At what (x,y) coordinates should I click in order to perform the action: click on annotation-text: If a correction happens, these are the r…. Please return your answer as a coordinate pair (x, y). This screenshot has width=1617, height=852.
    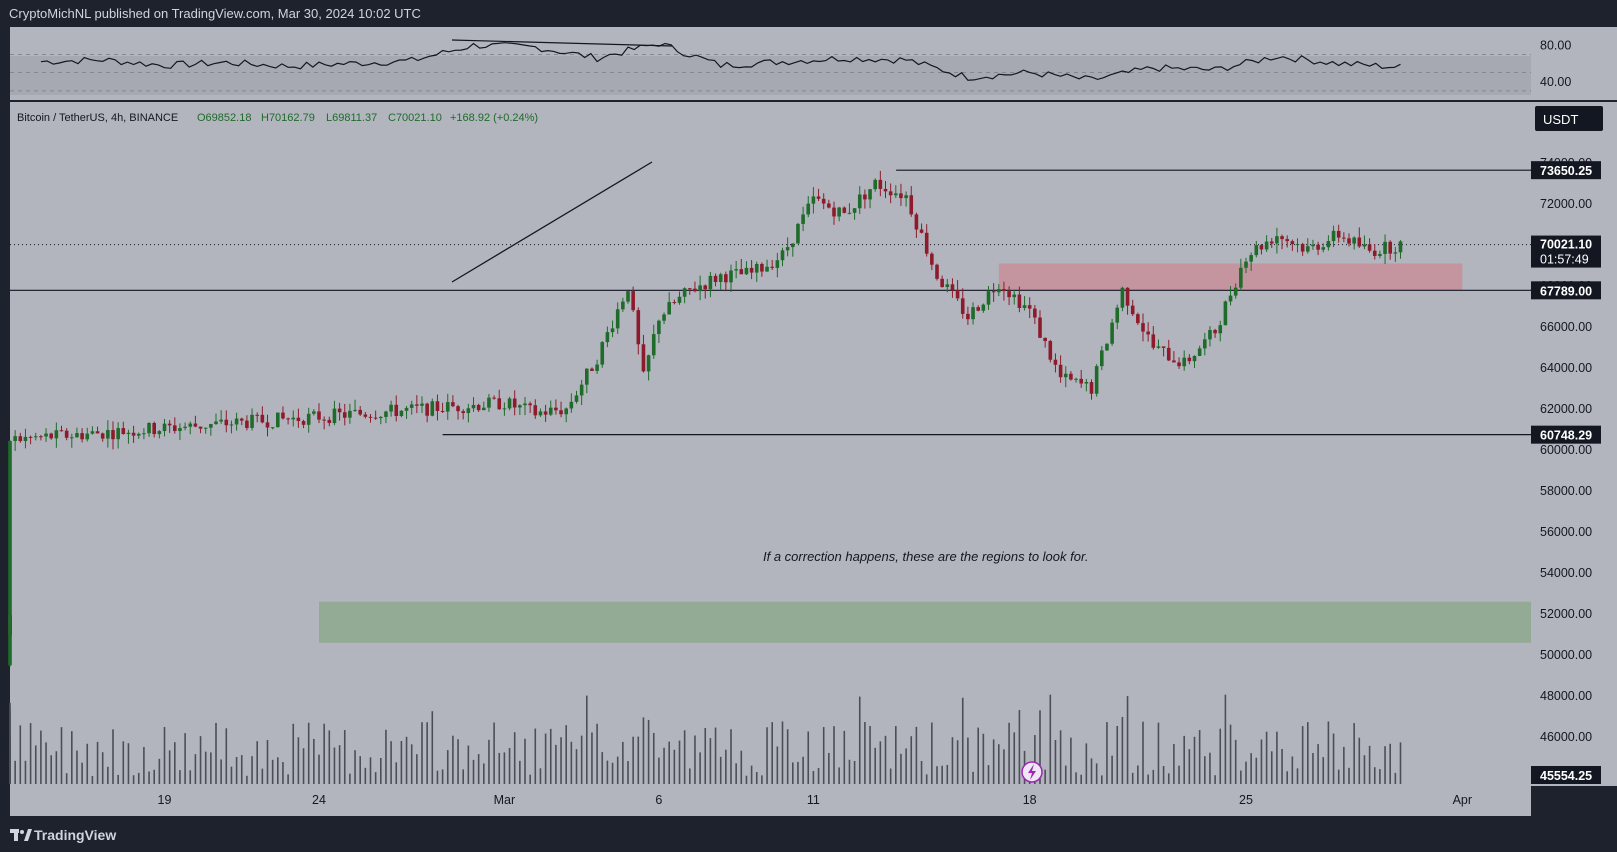
    Looking at the image, I should click on (925, 556).